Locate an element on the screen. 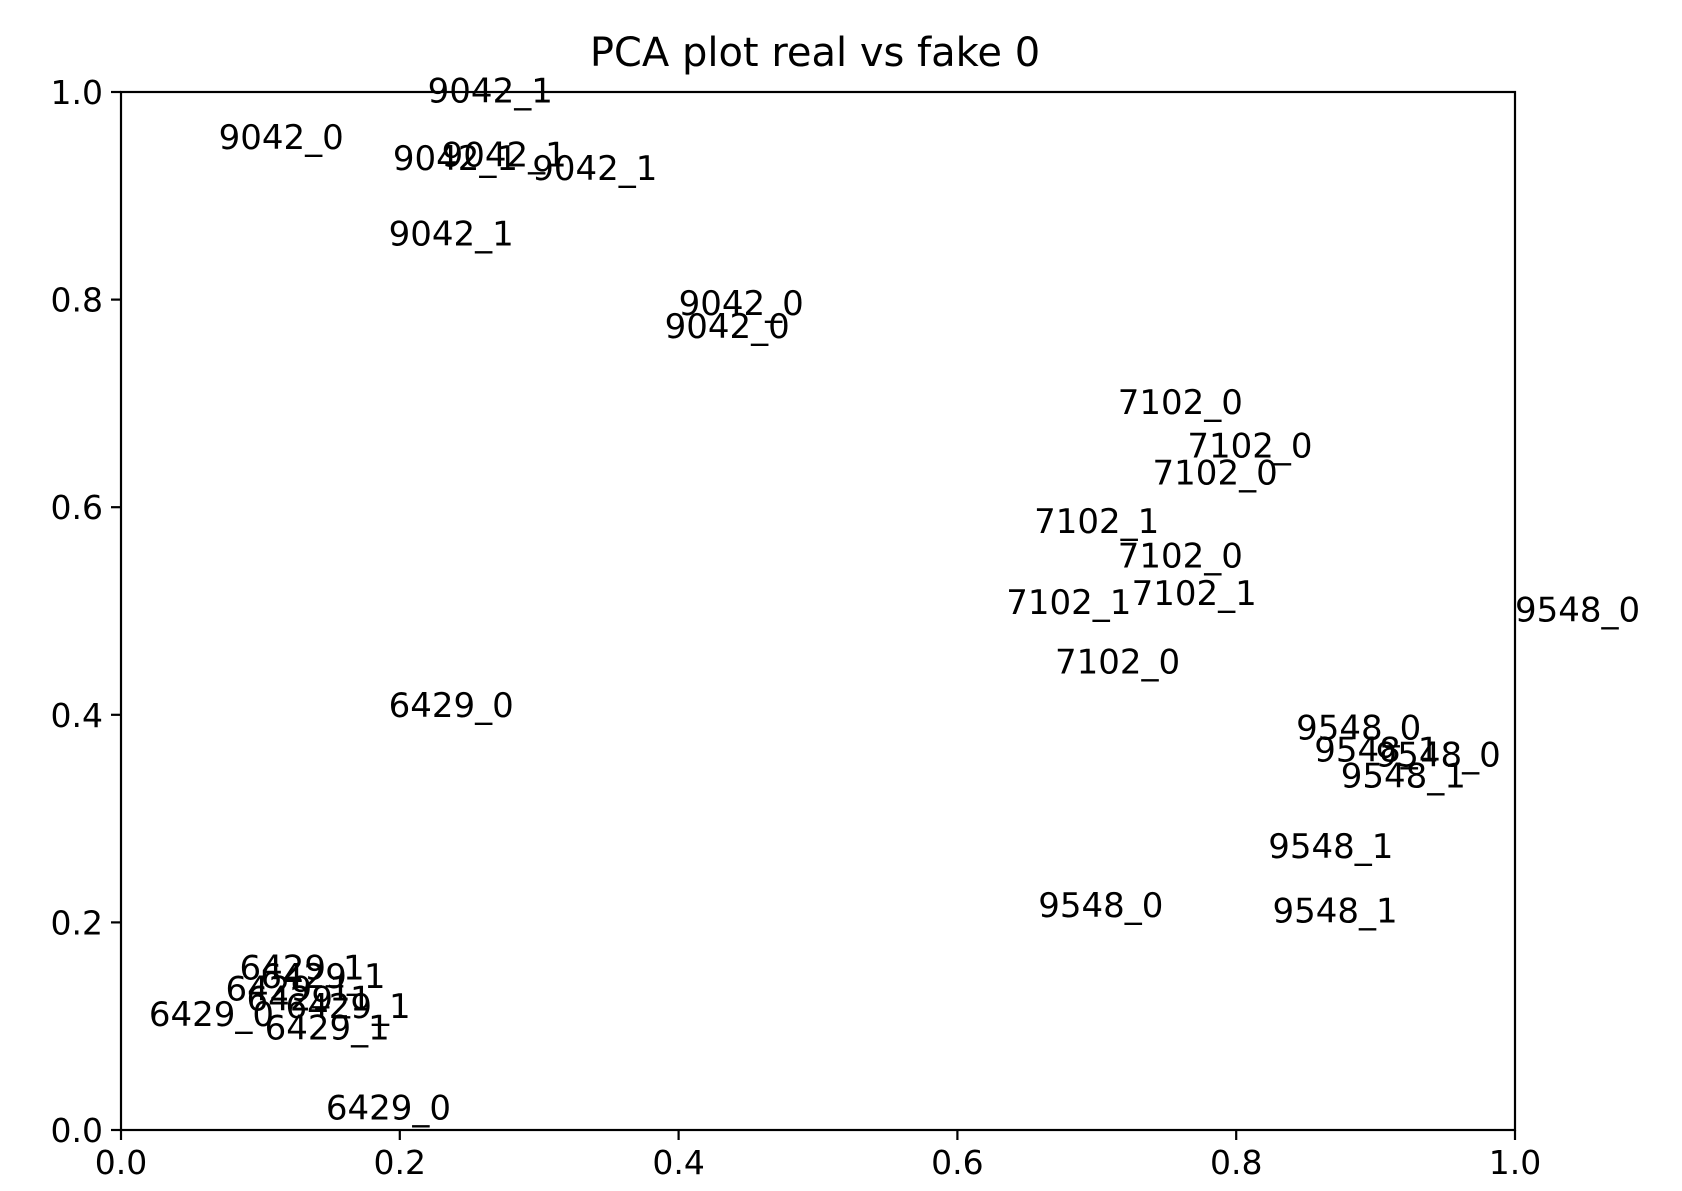 This screenshot has width=1682, height=1191. y-tick-label: 0.8 is located at coordinates (77, 300).